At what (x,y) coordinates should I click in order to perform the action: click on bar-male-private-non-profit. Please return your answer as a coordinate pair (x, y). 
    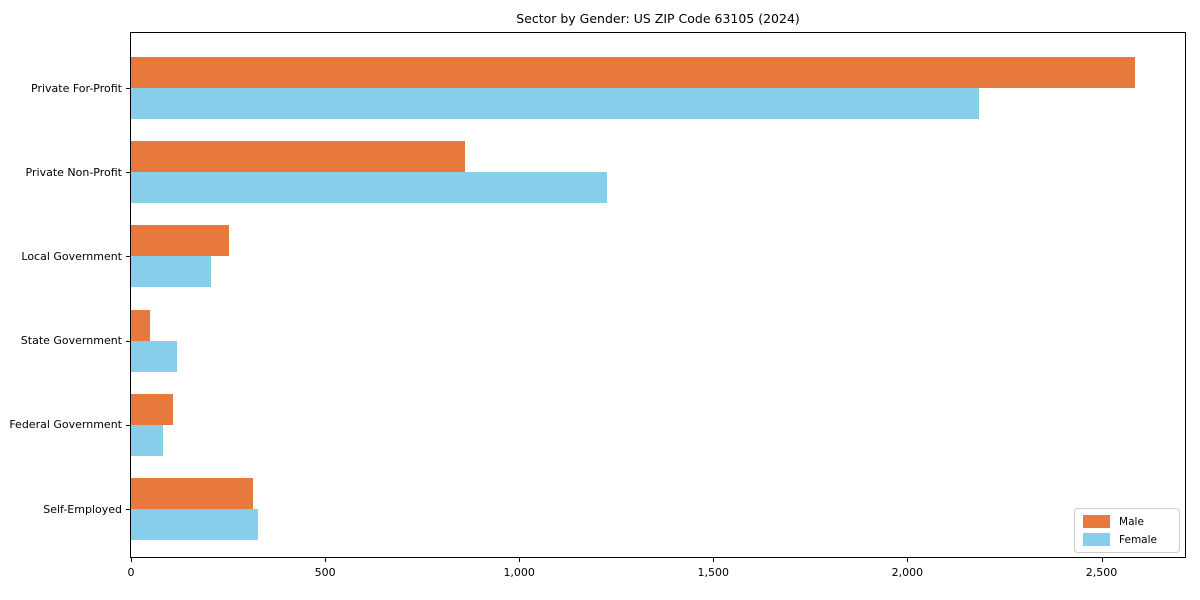
    Looking at the image, I should click on (298, 157).